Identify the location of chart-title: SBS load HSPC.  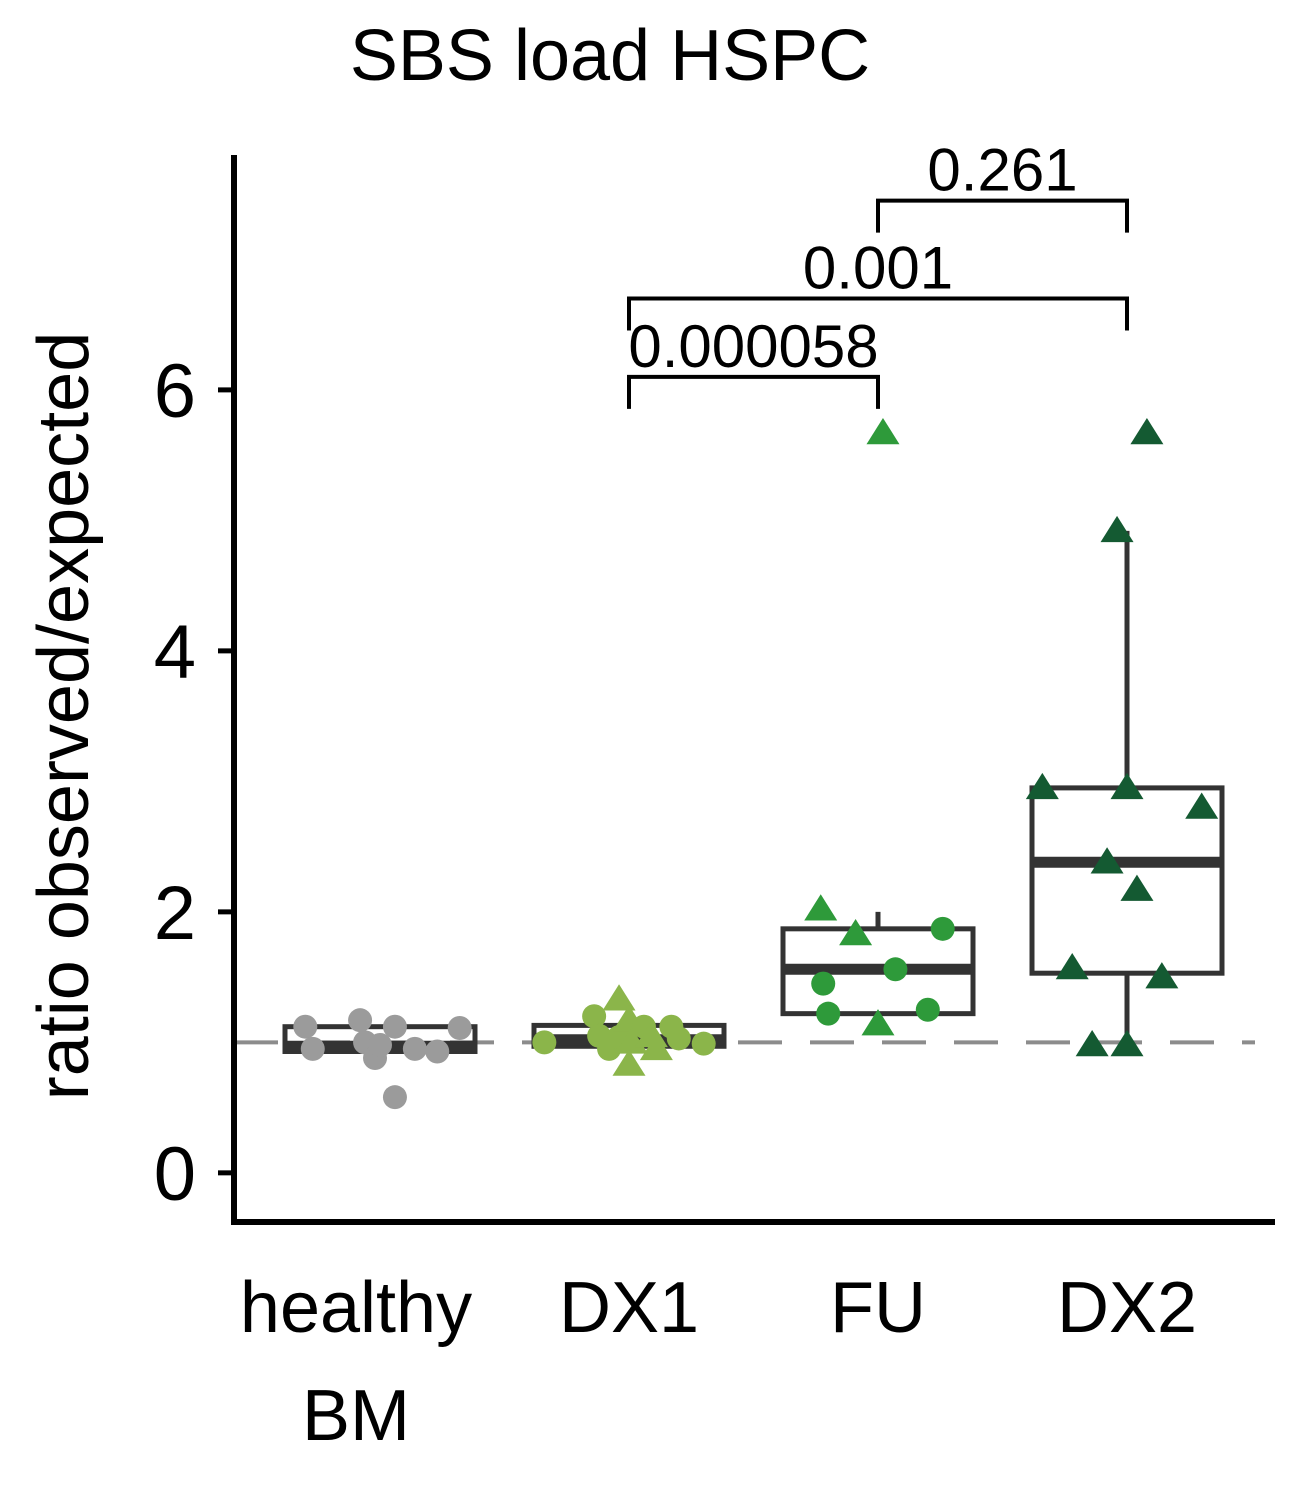
(610, 56).